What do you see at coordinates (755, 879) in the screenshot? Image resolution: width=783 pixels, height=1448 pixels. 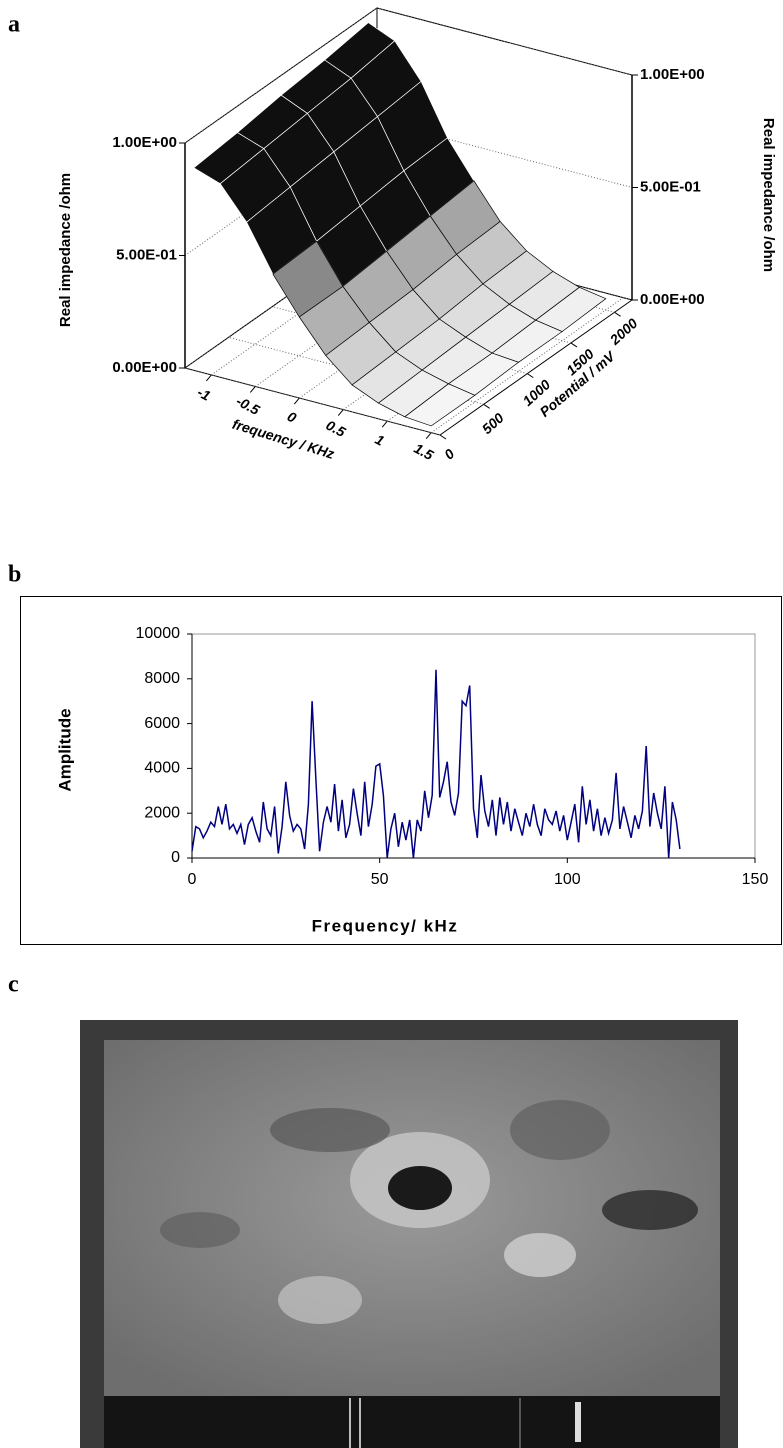 I see `x-tick-label: 150` at bounding box center [755, 879].